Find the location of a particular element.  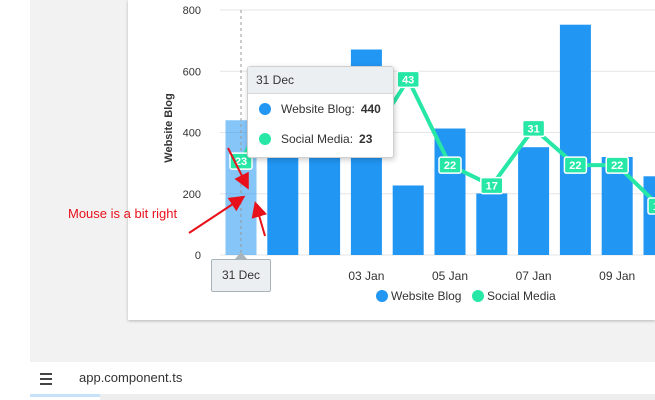

y-tick-label: 800 is located at coordinates (192, 11).